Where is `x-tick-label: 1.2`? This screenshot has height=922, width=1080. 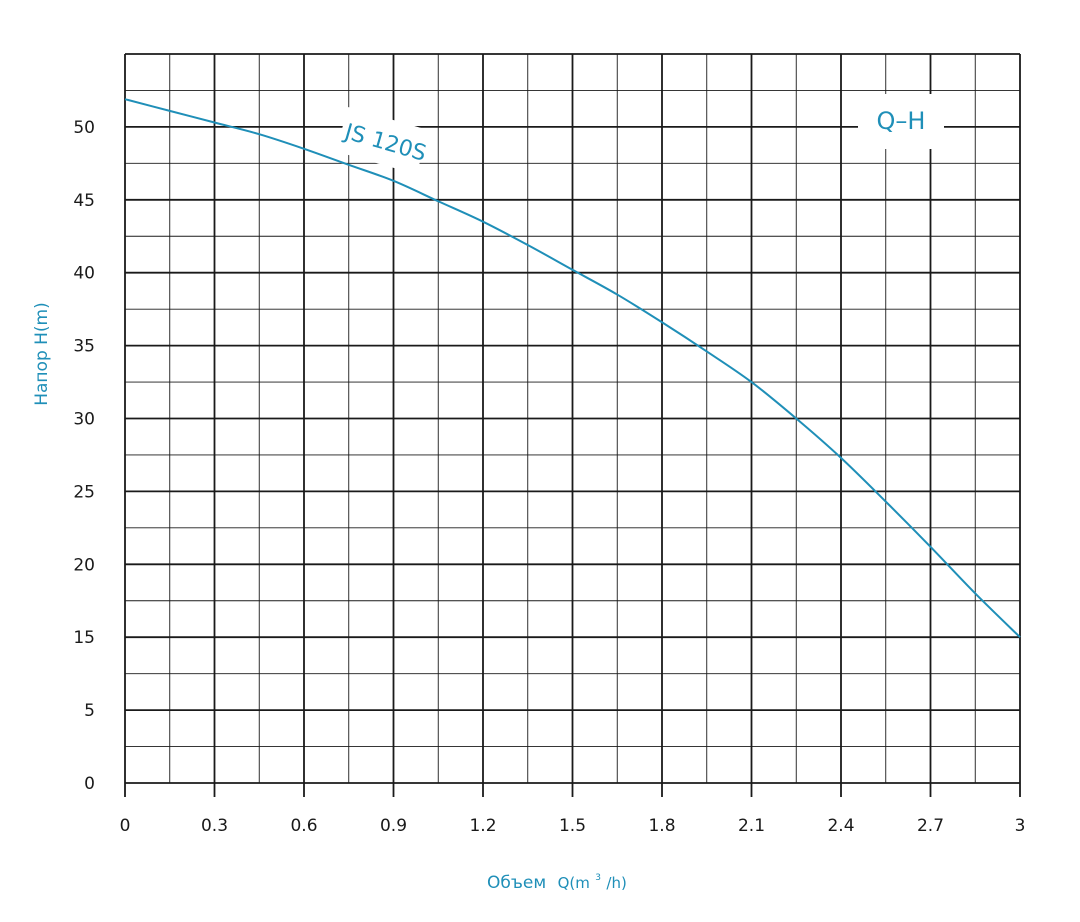 x-tick-label: 1.2 is located at coordinates (482, 826).